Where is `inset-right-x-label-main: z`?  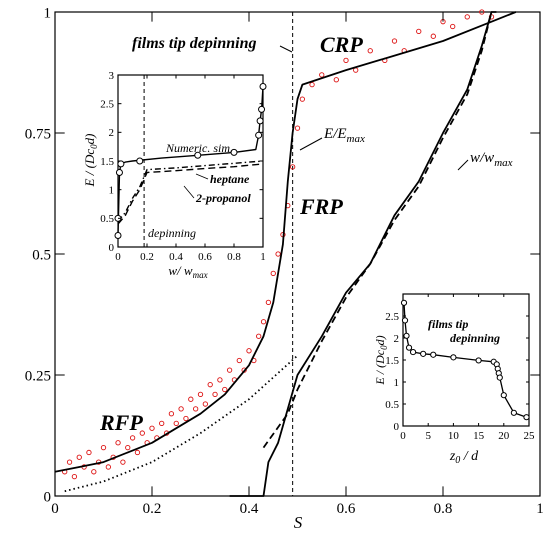 inset-right-x-label-main: z is located at coordinates (452, 456).